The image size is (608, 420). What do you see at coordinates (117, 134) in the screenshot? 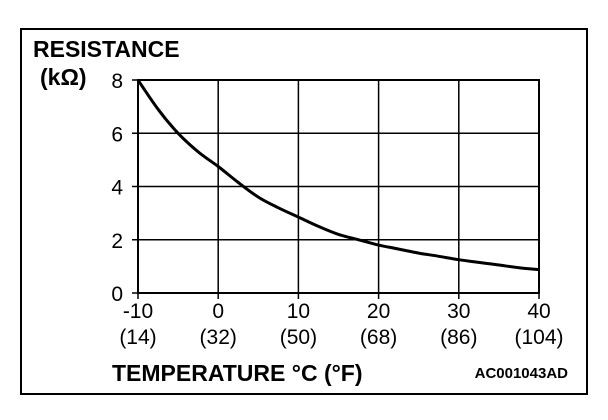
I see `y-tick-label: 6` at bounding box center [117, 134].